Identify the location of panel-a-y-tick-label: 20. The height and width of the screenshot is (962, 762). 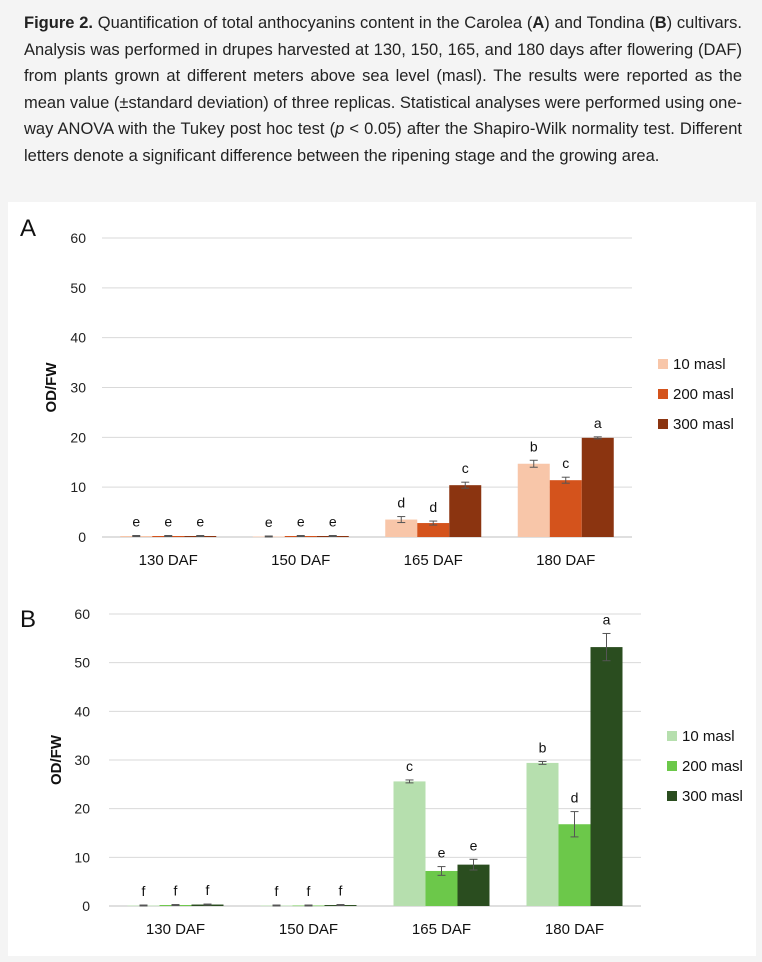
(78, 437).